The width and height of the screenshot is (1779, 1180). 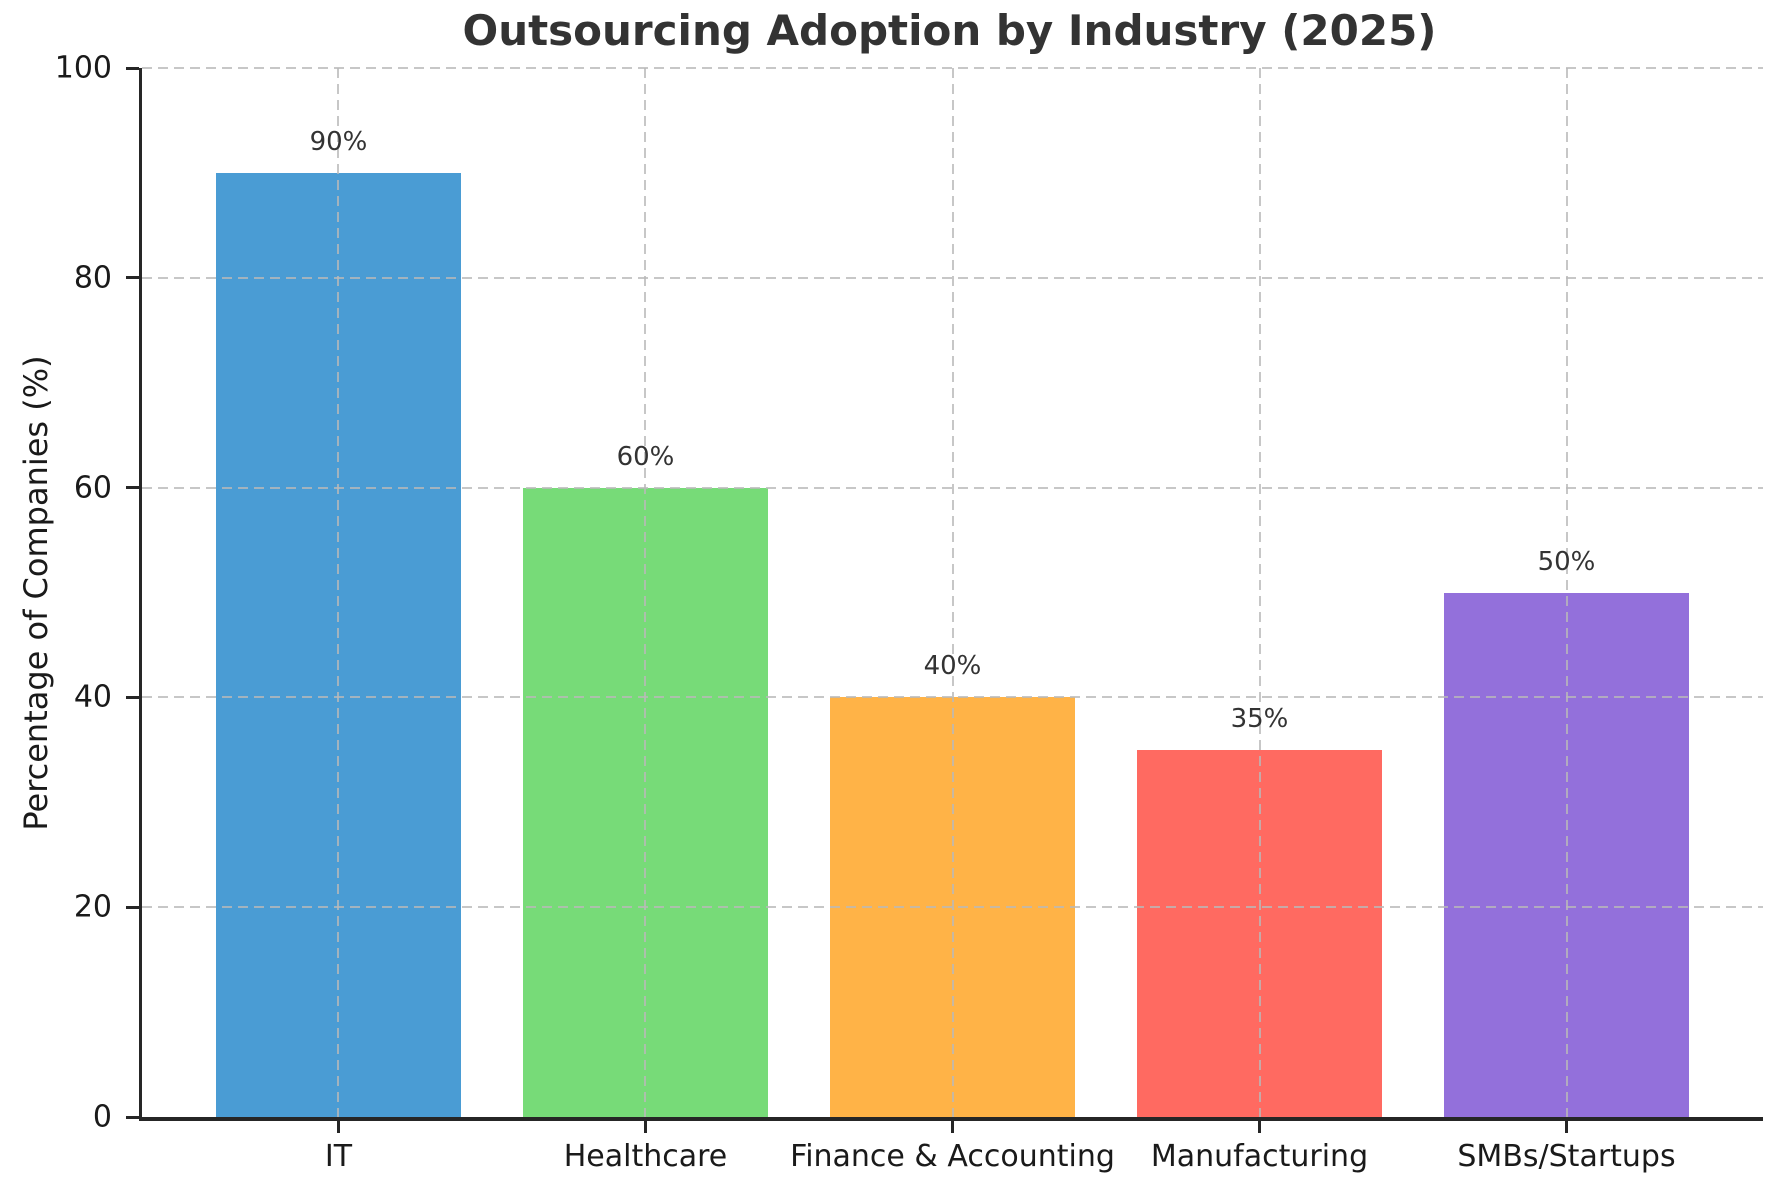 What do you see at coordinates (952, 666) in the screenshot?
I see `bar-value-label-finance-accounting: 40%` at bounding box center [952, 666].